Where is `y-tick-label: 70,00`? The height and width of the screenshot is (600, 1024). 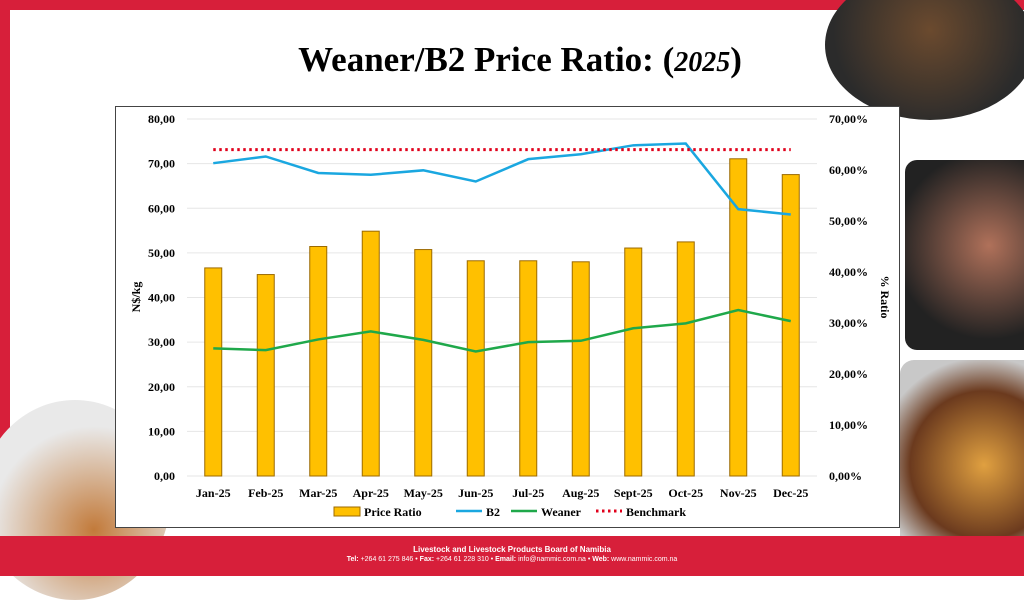
y-tick-label: 70,00 is located at coordinates (161, 164).